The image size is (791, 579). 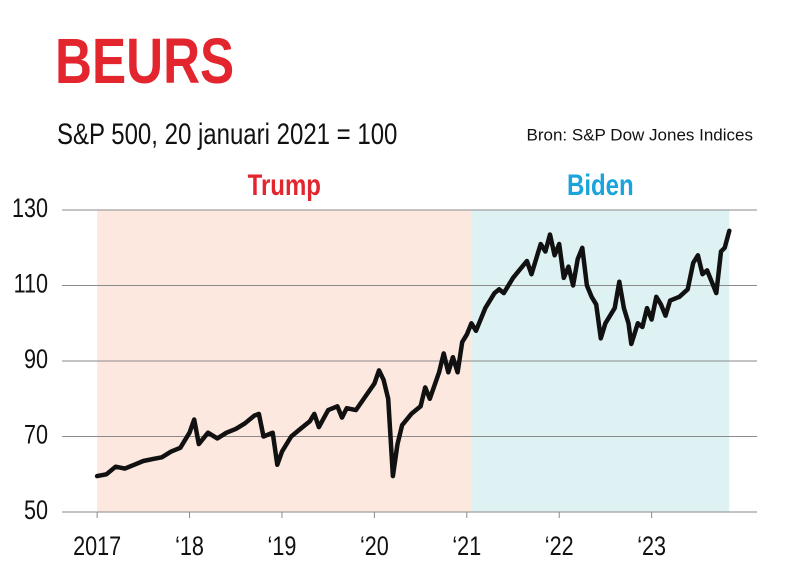 I want to click on x-tick-label: ‘23, so click(x=651, y=547).